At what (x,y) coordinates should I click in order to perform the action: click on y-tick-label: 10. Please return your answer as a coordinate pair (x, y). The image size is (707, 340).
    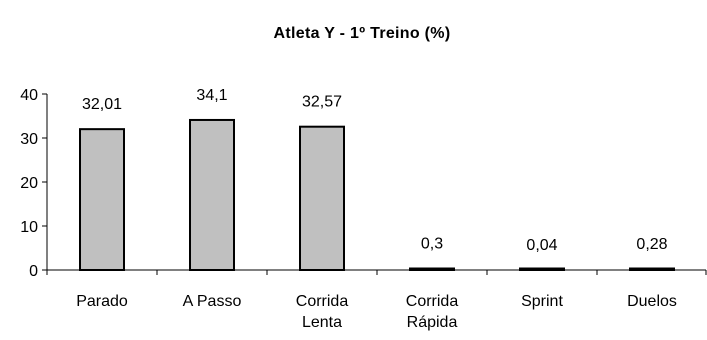
    Looking at the image, I should click on (29, 227).